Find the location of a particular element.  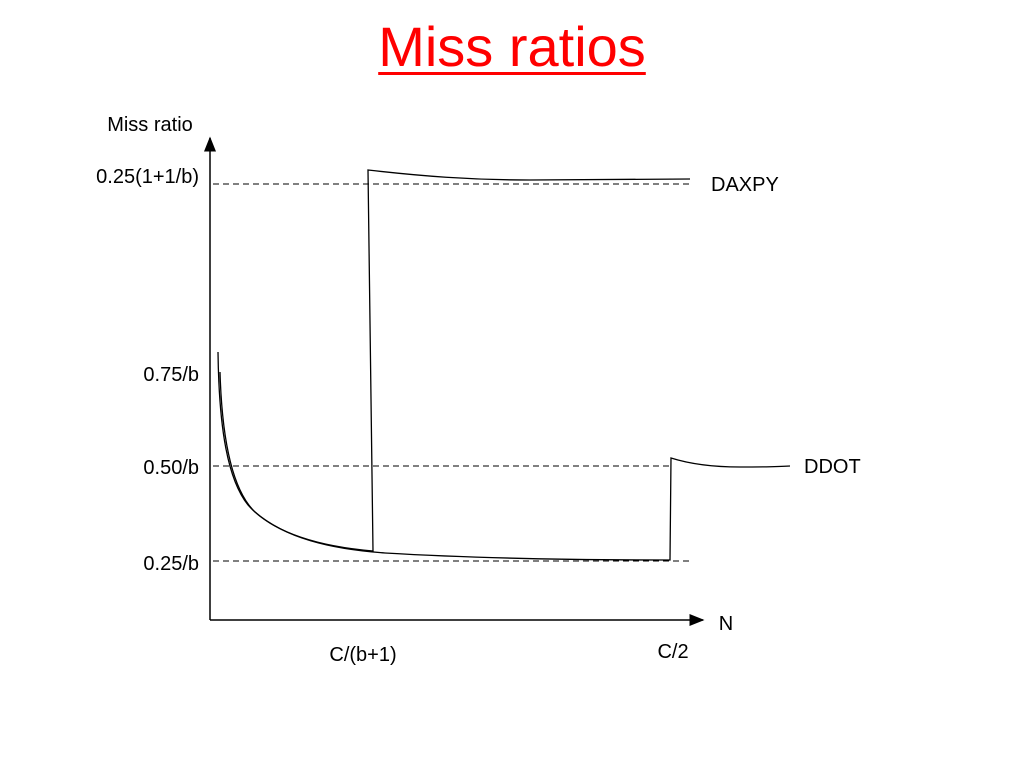

series-label-daxpy: DAXPY is located at coordinates (745, 185).